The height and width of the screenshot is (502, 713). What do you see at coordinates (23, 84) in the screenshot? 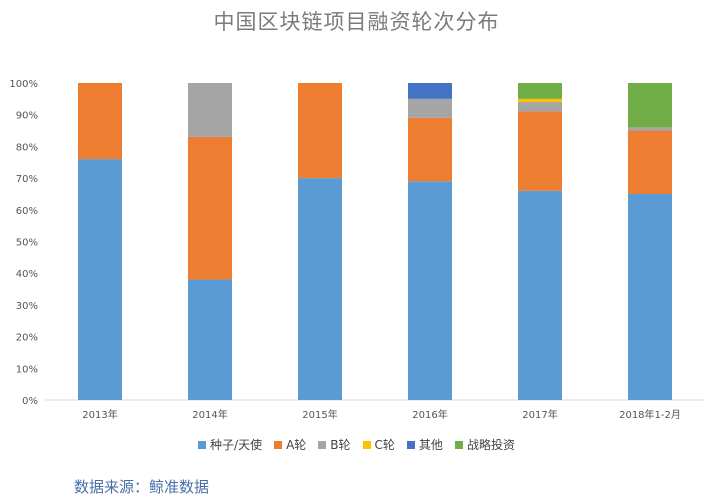
I see `y-tick-label: 100%` at bounding box center [23, 84].